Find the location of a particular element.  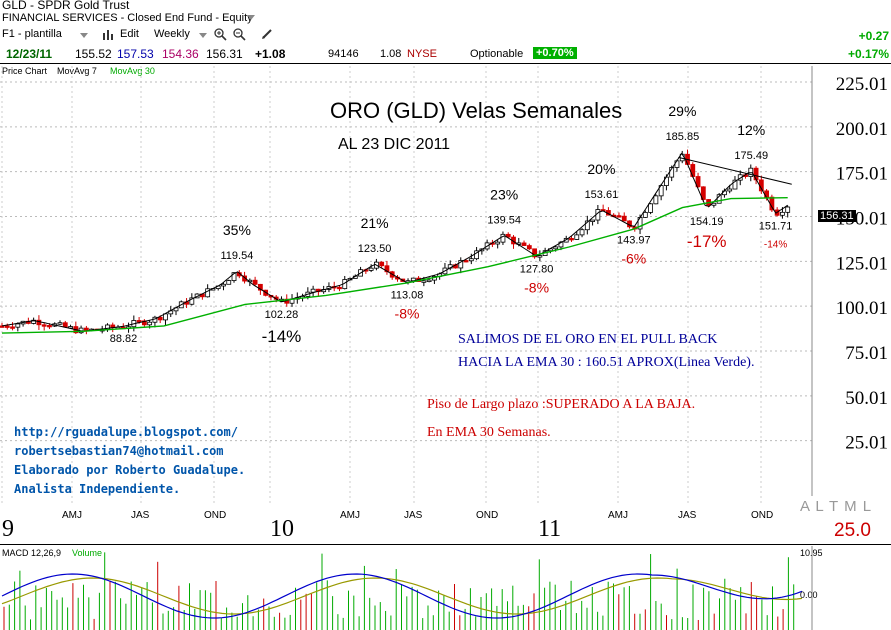

pencil-icon is located at coordinates (267, 34).